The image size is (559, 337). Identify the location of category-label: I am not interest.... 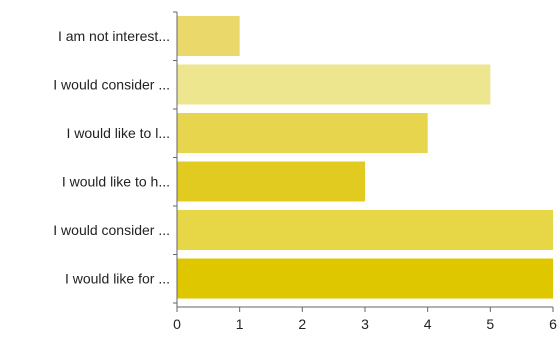
(114, 36).